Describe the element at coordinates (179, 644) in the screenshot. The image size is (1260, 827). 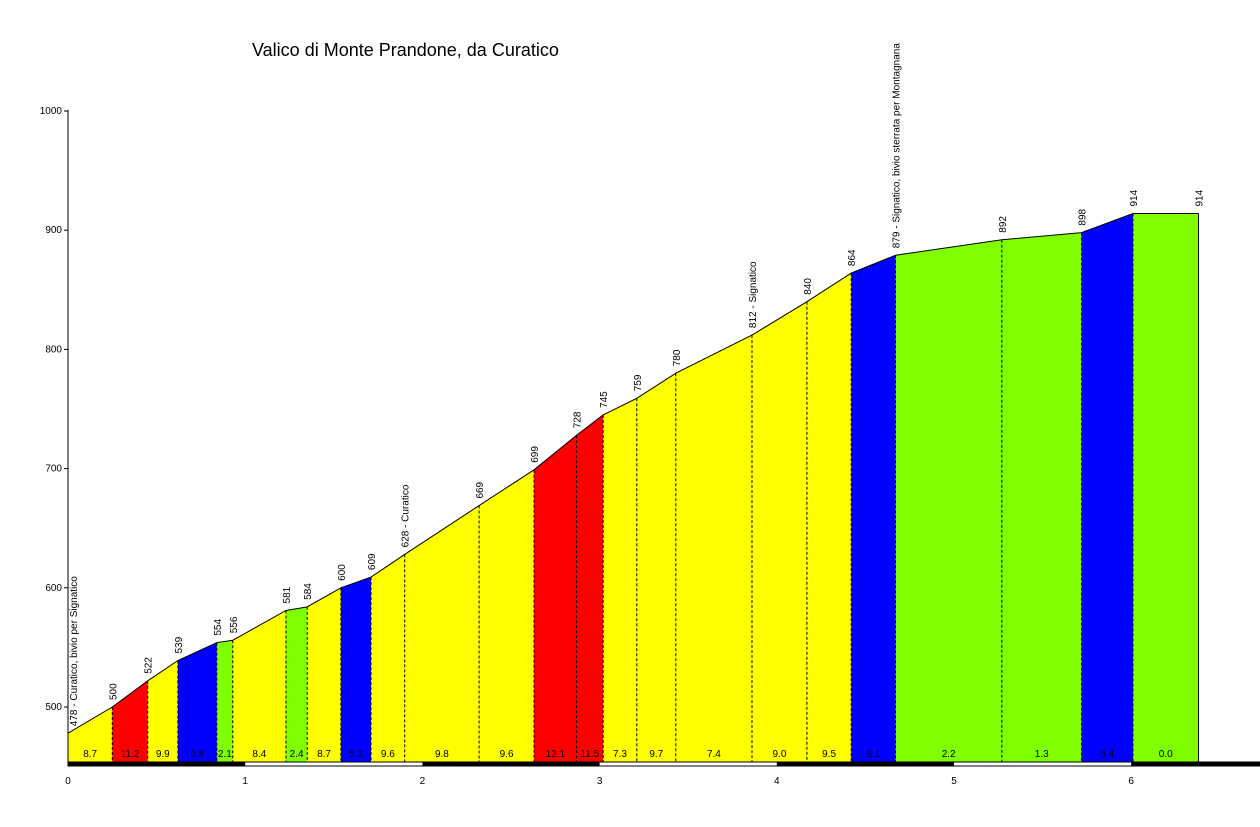
I see `altitude-label: 539` at that location.